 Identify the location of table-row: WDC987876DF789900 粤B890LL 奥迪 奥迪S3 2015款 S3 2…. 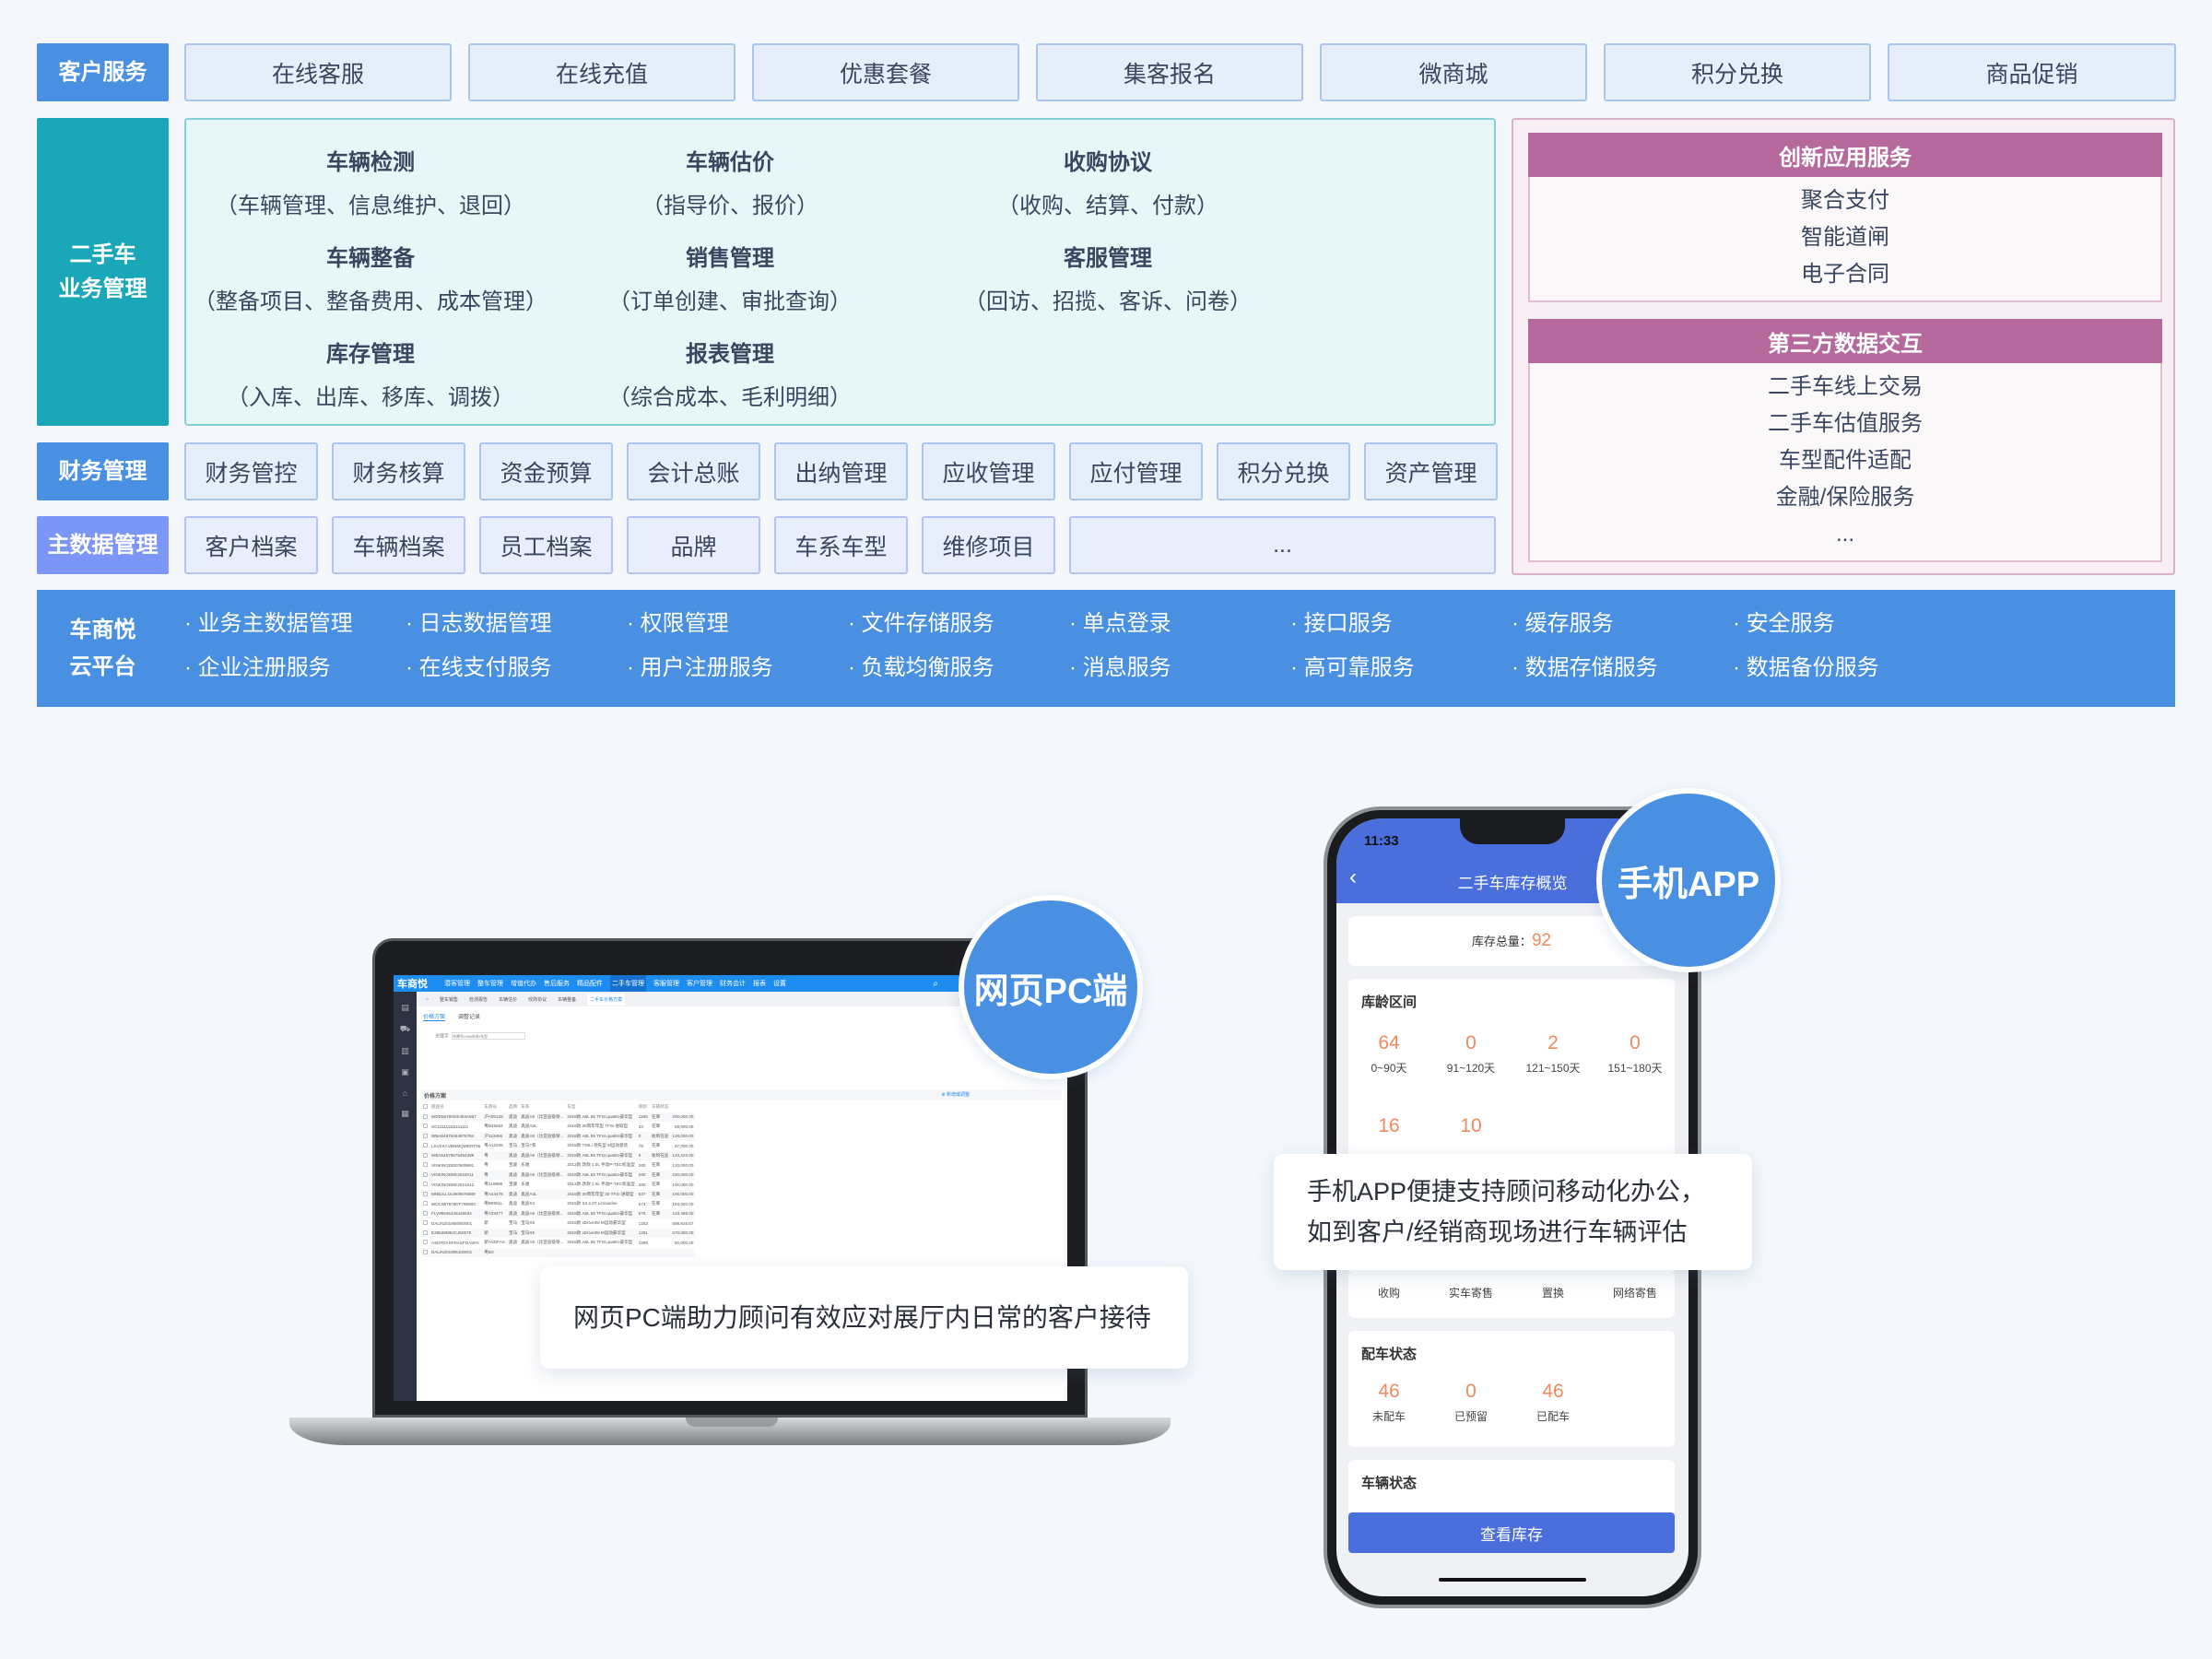
(558, 1204).